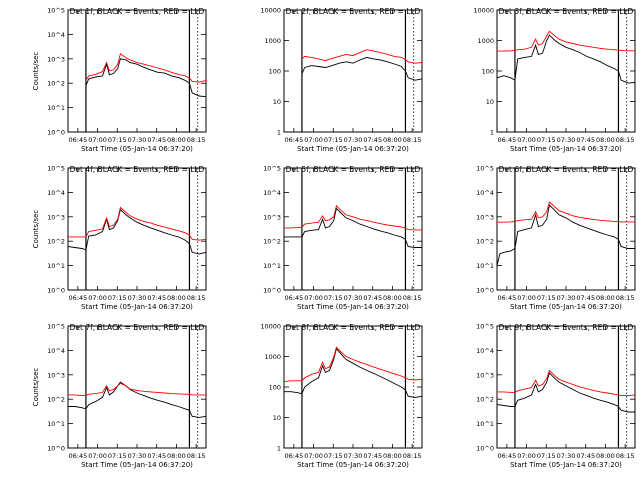  I want to click on y-axis-label: Counts/sec, so click(36, 387).